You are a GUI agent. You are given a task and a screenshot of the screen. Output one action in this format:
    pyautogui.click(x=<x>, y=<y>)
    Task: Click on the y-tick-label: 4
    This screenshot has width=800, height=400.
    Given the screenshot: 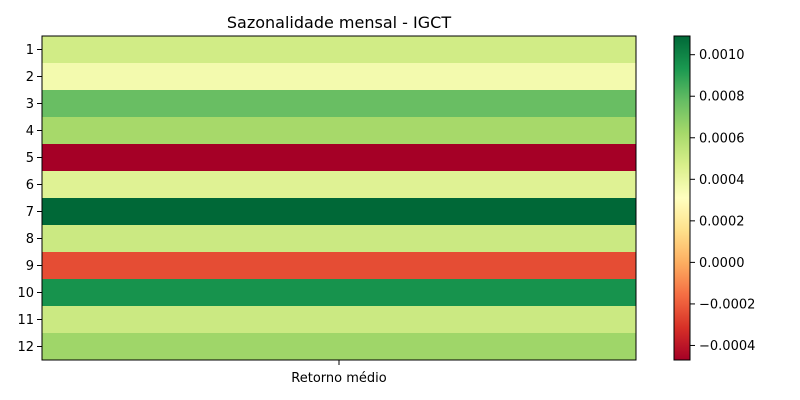 What is the action you would take?
    pyautogui.click(x=30, y=131)
    